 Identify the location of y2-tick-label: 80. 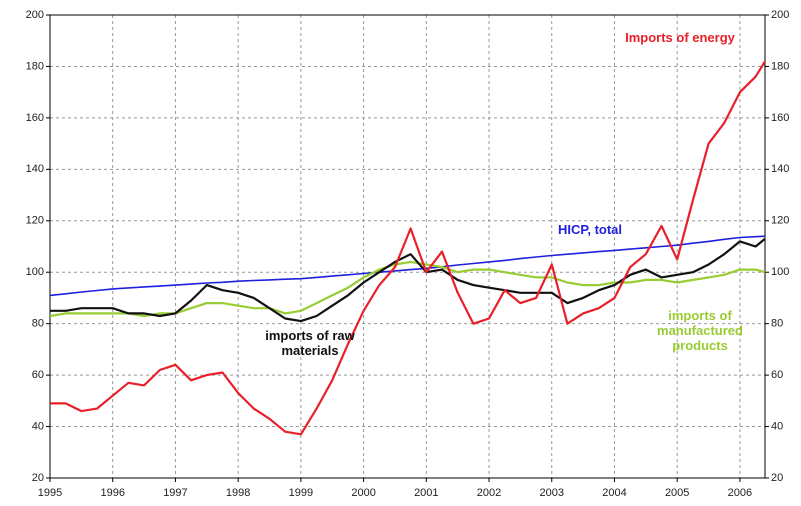
(777, 324).